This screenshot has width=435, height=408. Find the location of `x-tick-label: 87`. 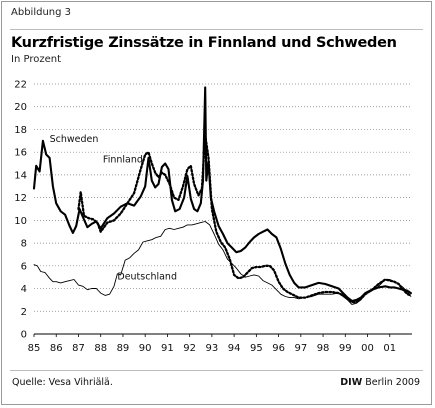

x-tick-label: 87 is located at coordinates (78, 348).